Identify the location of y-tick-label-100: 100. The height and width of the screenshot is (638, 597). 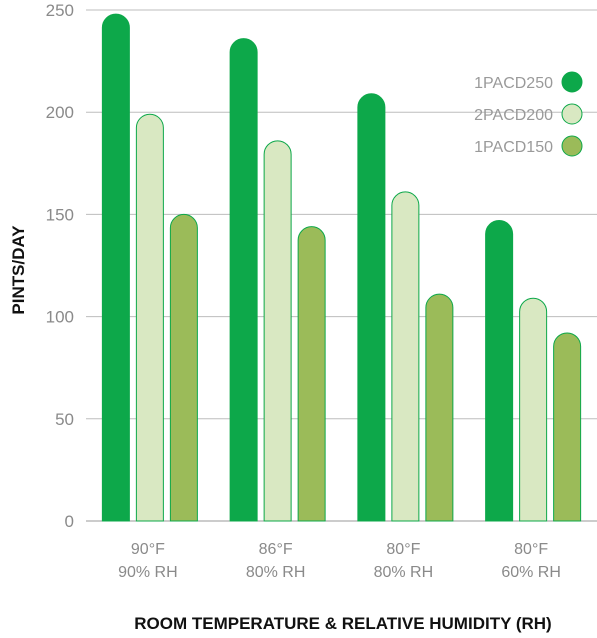
(60, 317).